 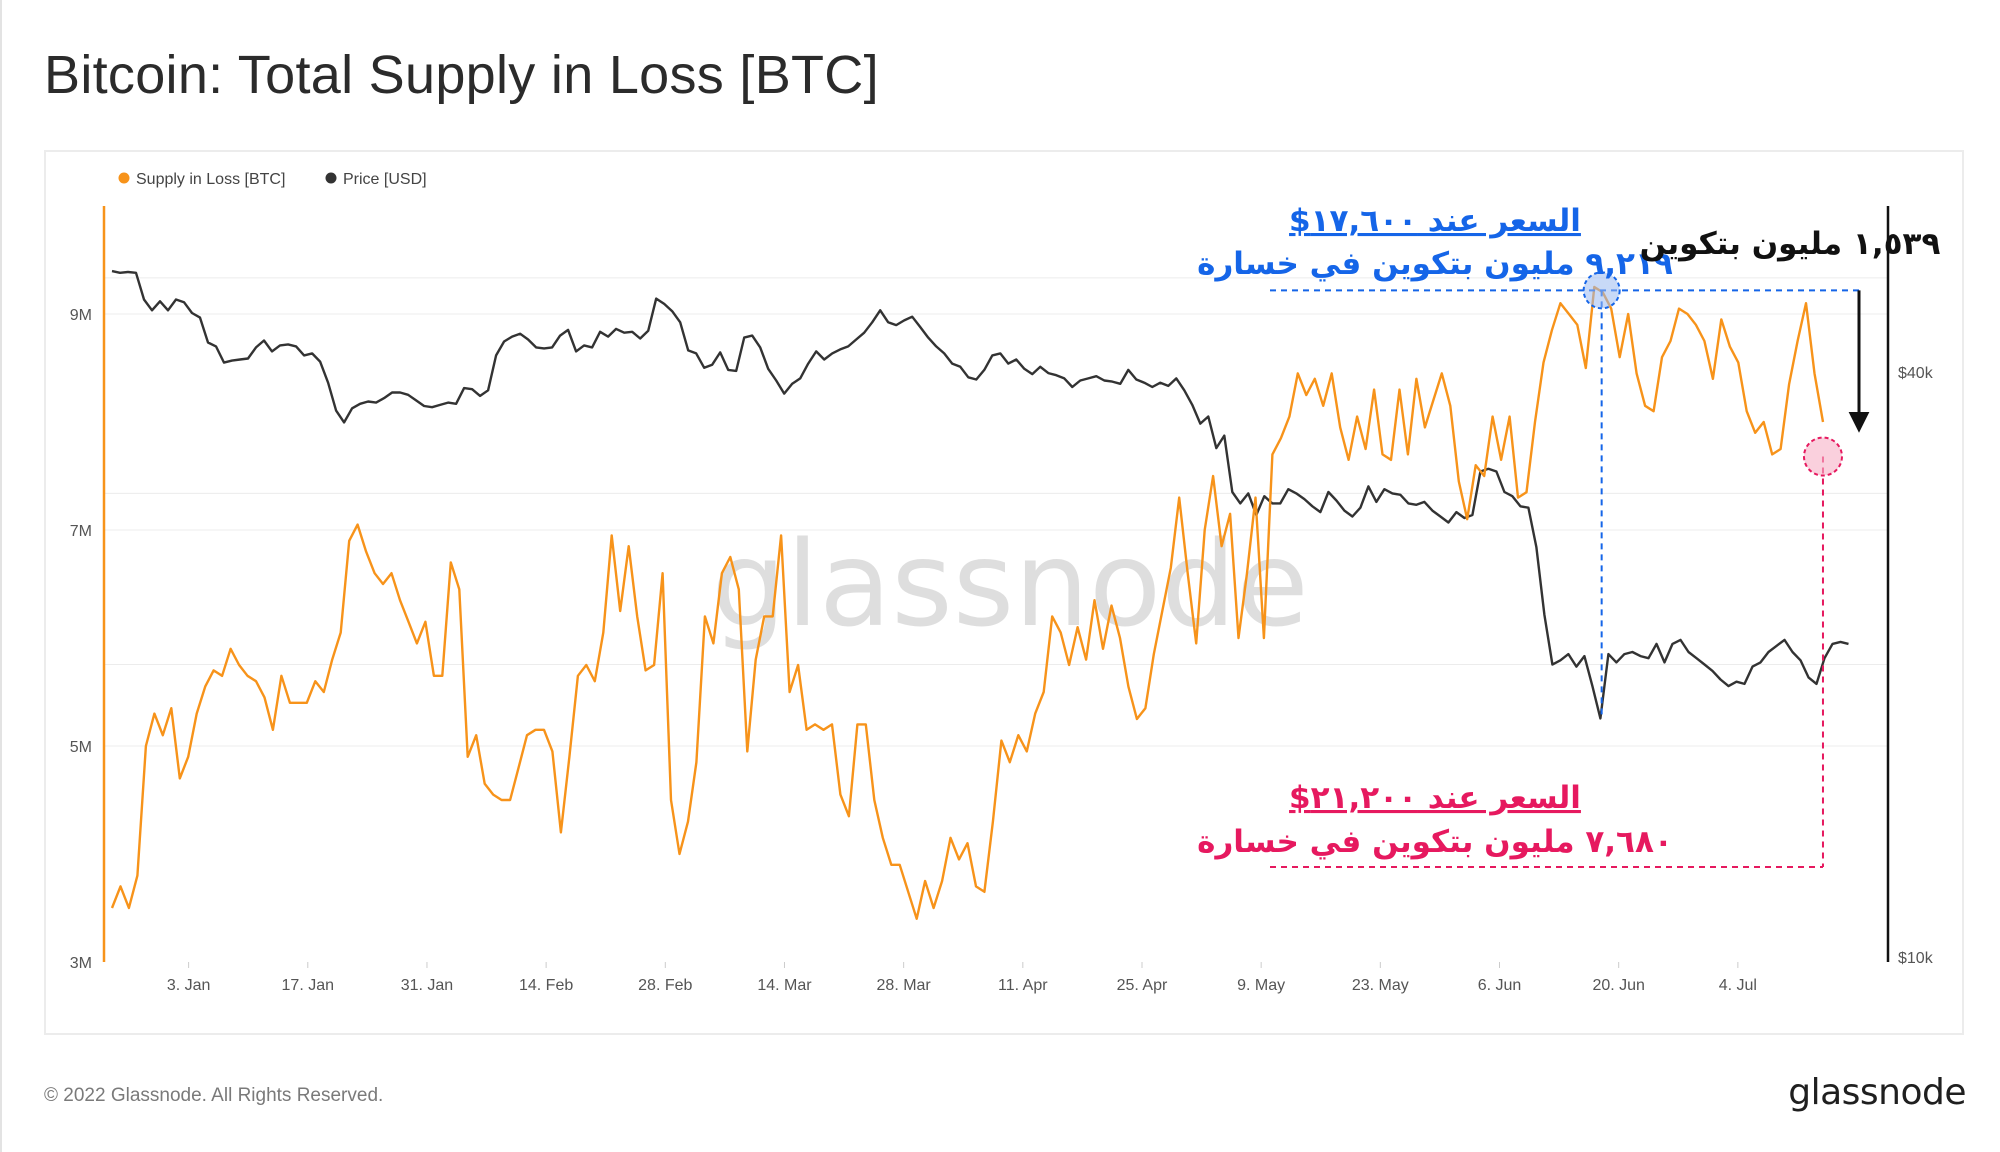 What do you see at coordinates (1023, 985) in the screenshot?
I see `x-tick-label: 11. Apr` at bounding box center [1023, 985].